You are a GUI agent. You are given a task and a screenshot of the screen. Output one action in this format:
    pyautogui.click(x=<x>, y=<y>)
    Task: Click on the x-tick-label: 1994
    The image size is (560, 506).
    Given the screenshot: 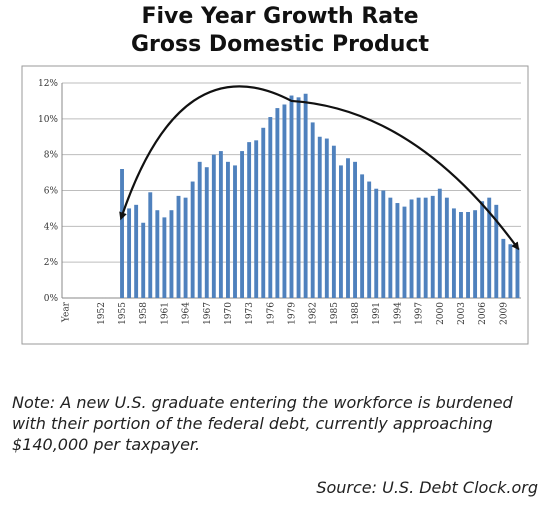 What is the action you would take?
    pyautogui.click(x=398, y=313)
    